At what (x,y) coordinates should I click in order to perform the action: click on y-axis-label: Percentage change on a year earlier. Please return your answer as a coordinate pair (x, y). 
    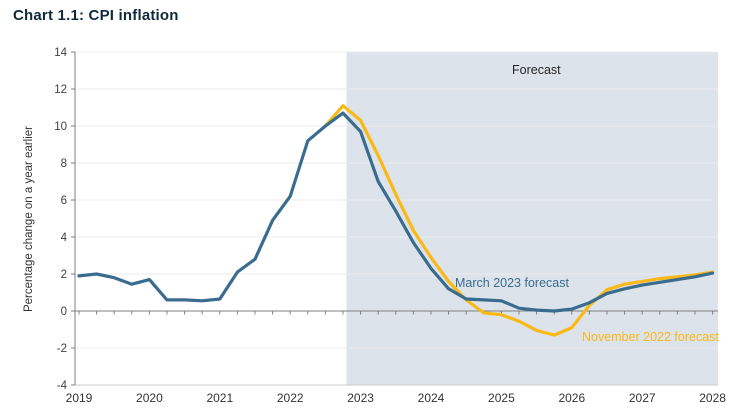
    Looking at the image, I should click on (29, 219).